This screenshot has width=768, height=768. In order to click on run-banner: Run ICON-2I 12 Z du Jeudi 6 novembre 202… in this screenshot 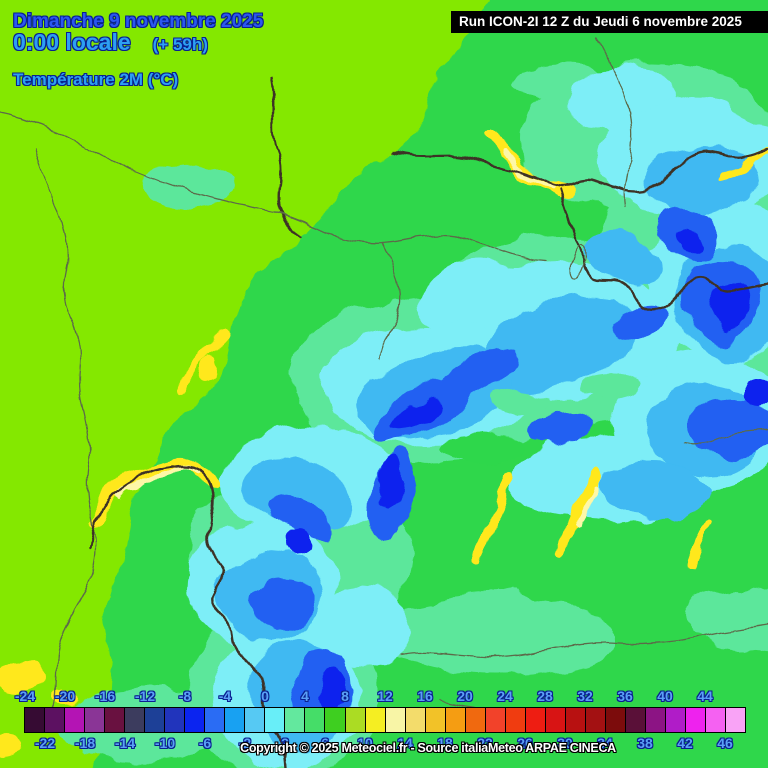, I will do `click(609, 22)`.